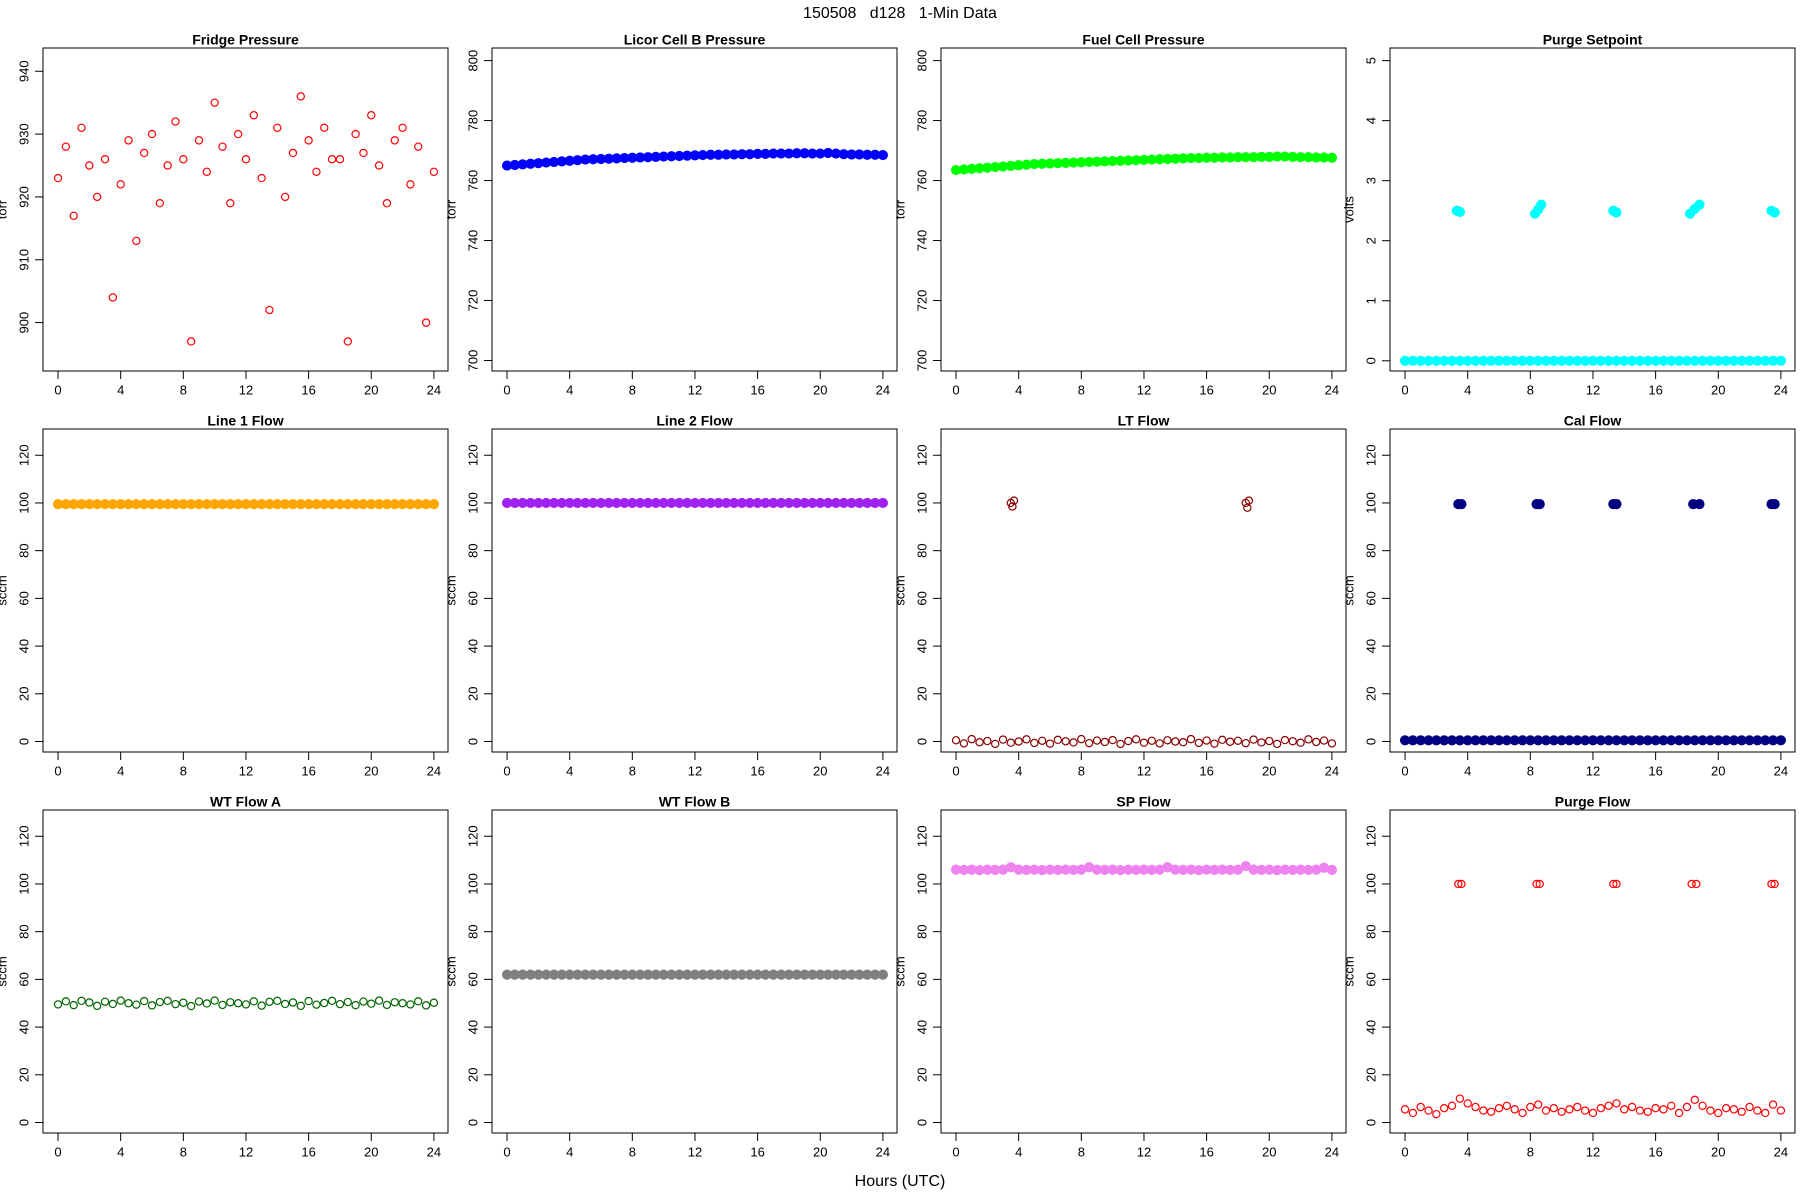  Describe the element at coordinates (695, 802) in the screenshot. I see `panel-title: WT Flow B` at that location.